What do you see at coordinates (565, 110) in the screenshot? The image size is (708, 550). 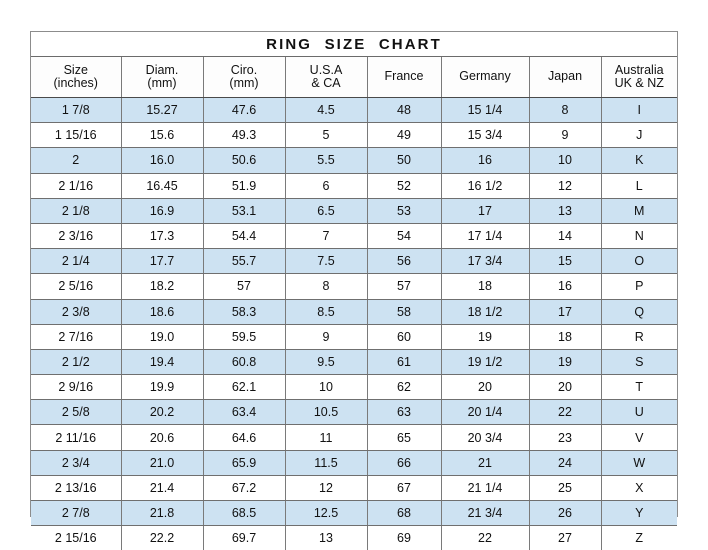 I see `cell-r1-c7: 8` at bounding box center [565, 110].